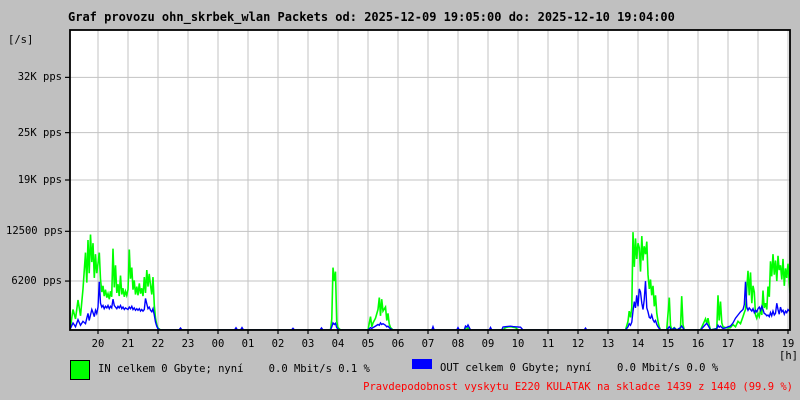 The width and height of the screenshot is (800, 400). Describe the element at coordinates (788, 356) in the screenshot. I see `x-axis-unit-label: [h]` at that location.